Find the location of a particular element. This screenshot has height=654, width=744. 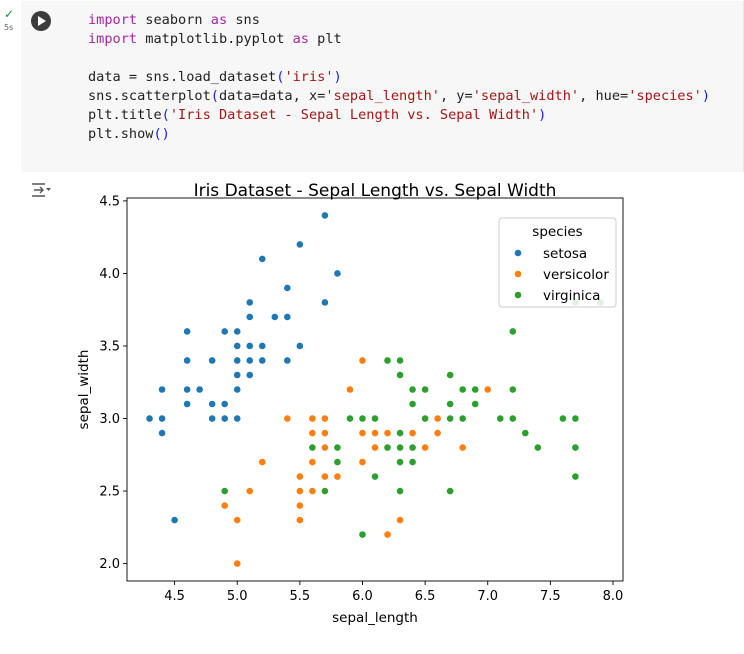

x-tick-label: 6.5 is located at coordinates (425, 596).